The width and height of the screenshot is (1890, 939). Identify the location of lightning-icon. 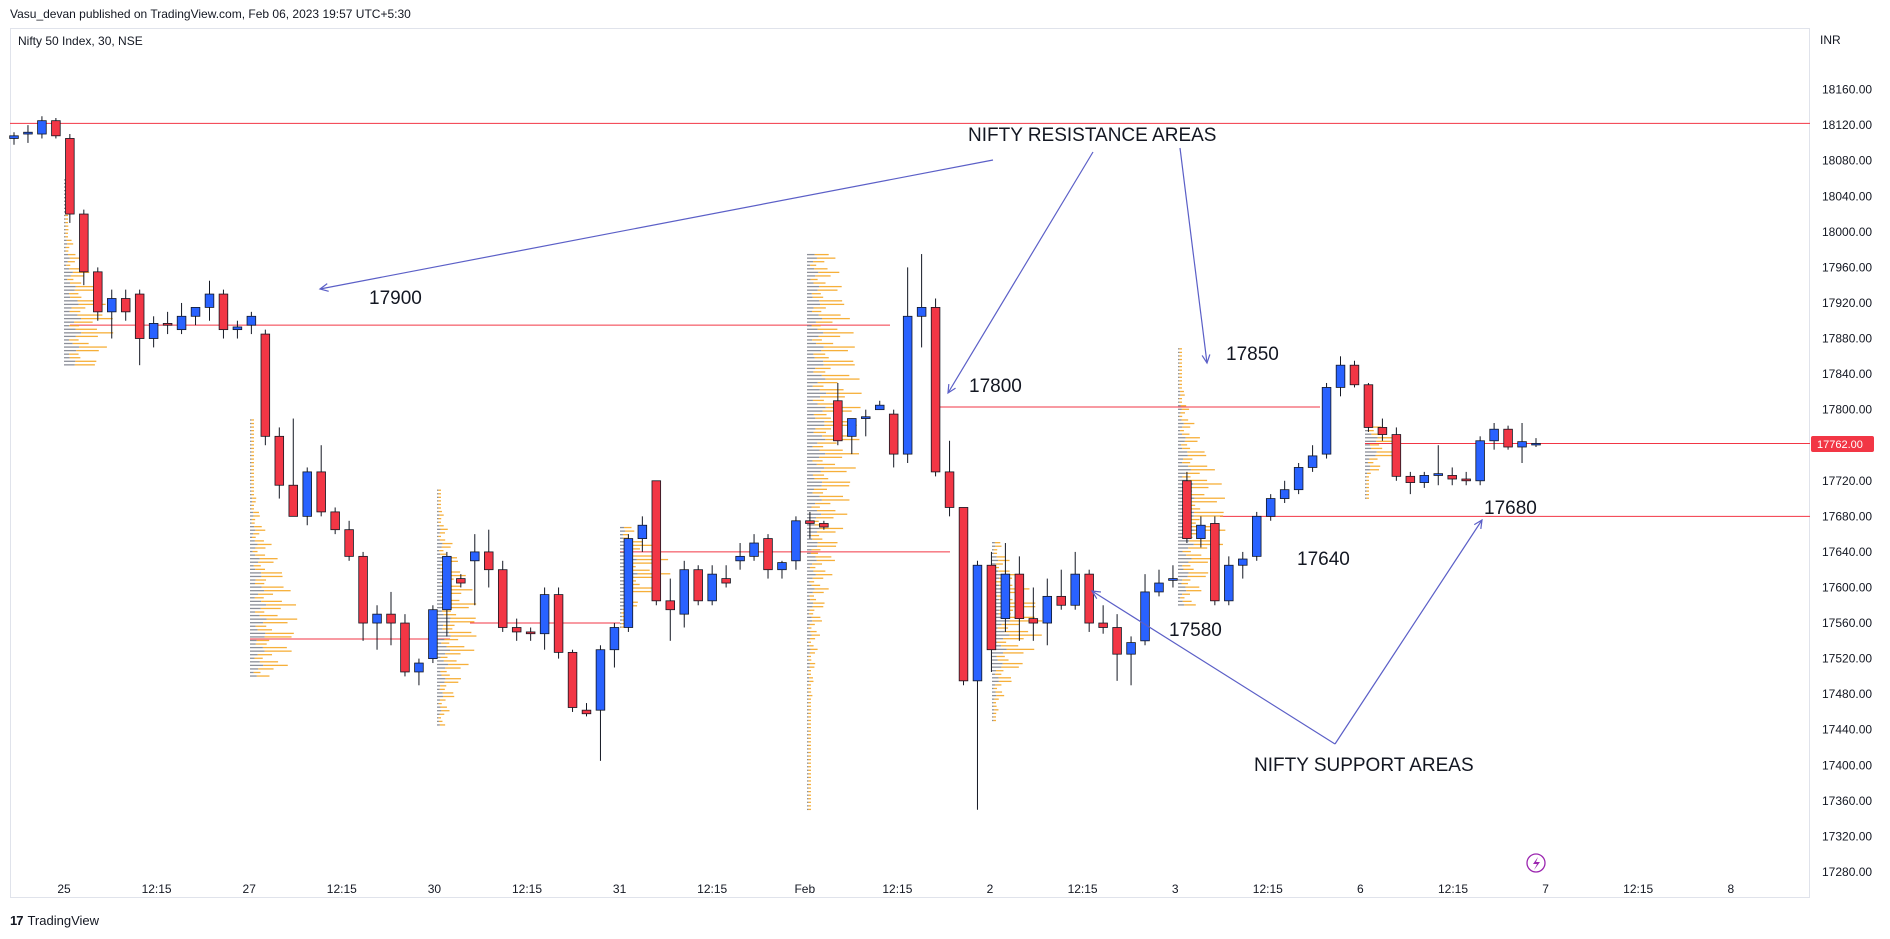
(1536, 863).